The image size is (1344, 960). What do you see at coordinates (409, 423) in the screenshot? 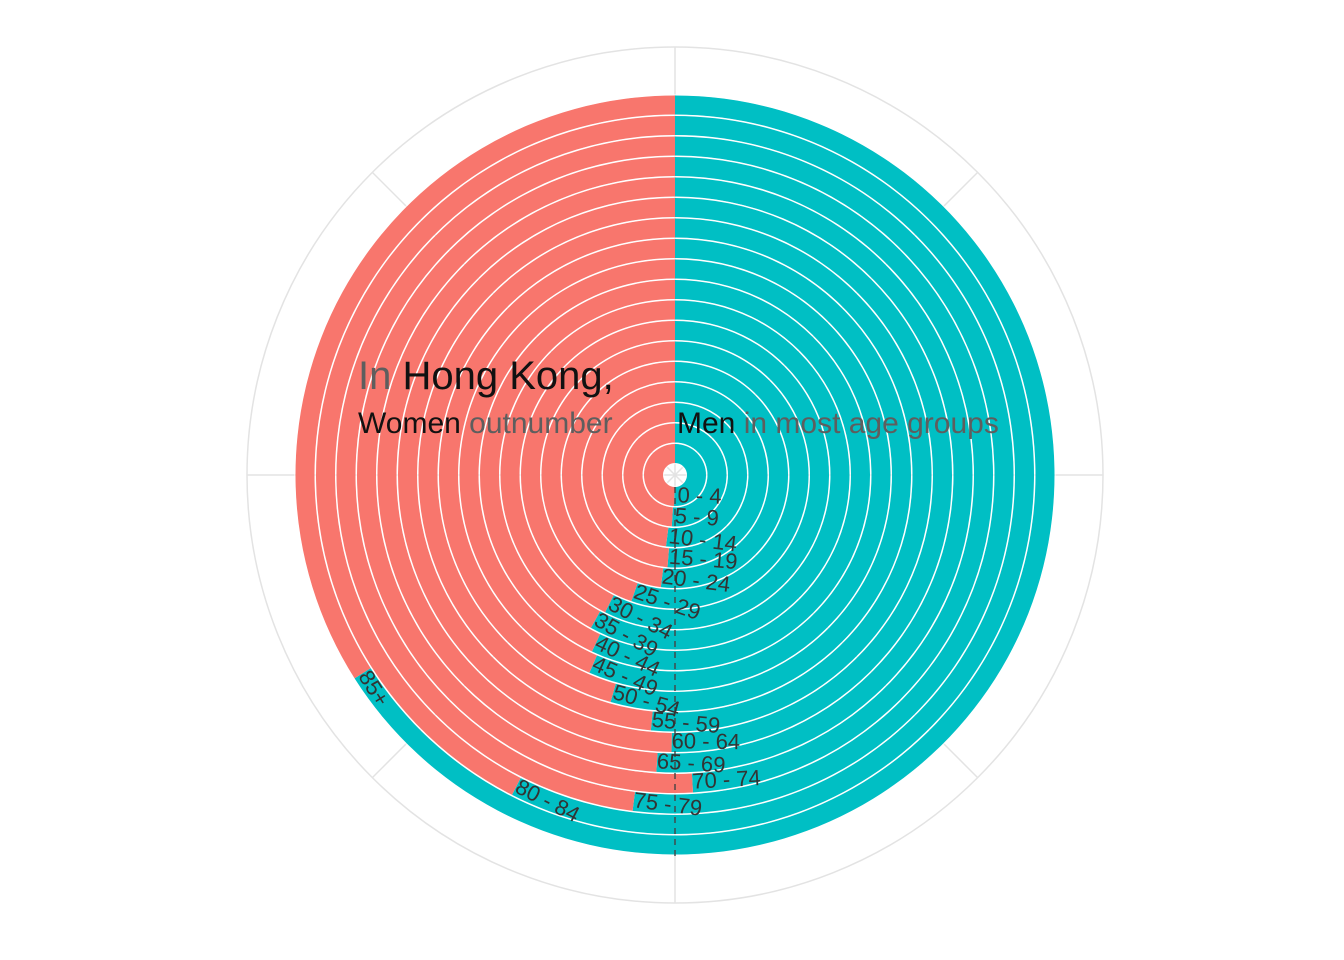
I see `title-women: Women` at bounding box center [409, 423].